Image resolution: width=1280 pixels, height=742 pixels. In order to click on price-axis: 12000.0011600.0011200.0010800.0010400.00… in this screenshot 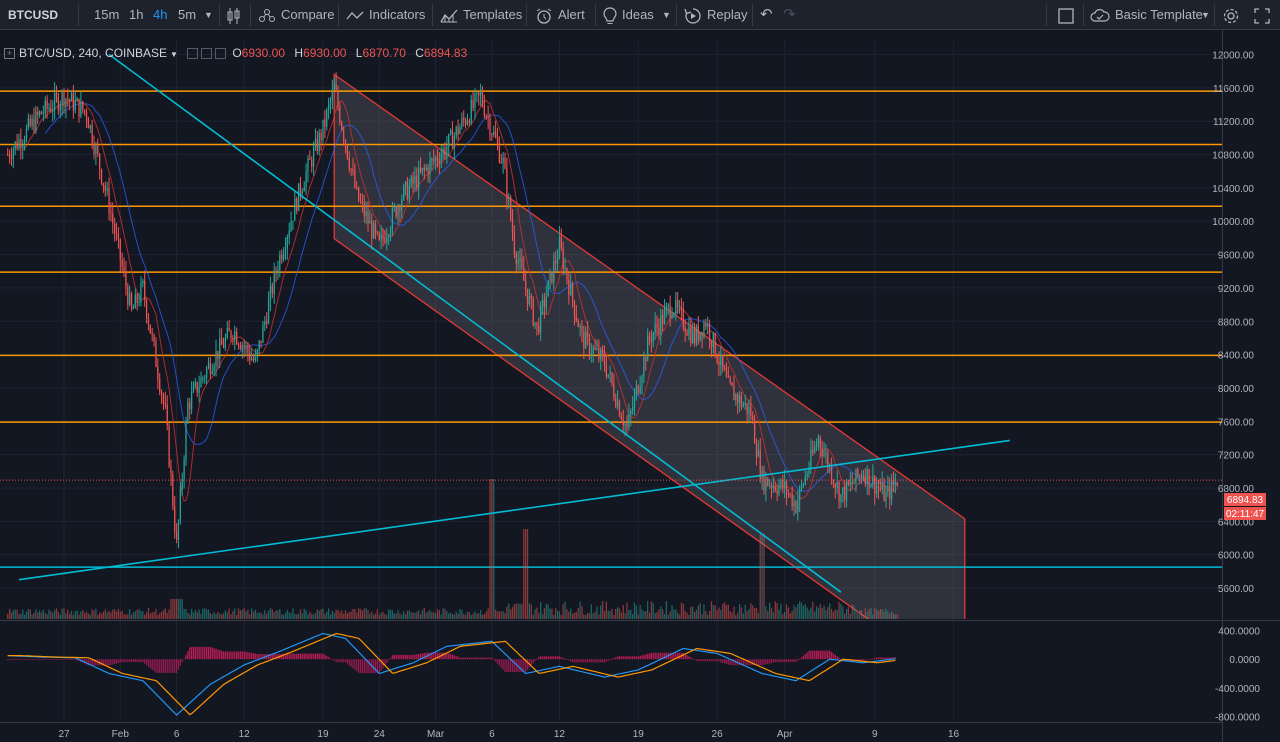, I will do `click(1233, 323)`.